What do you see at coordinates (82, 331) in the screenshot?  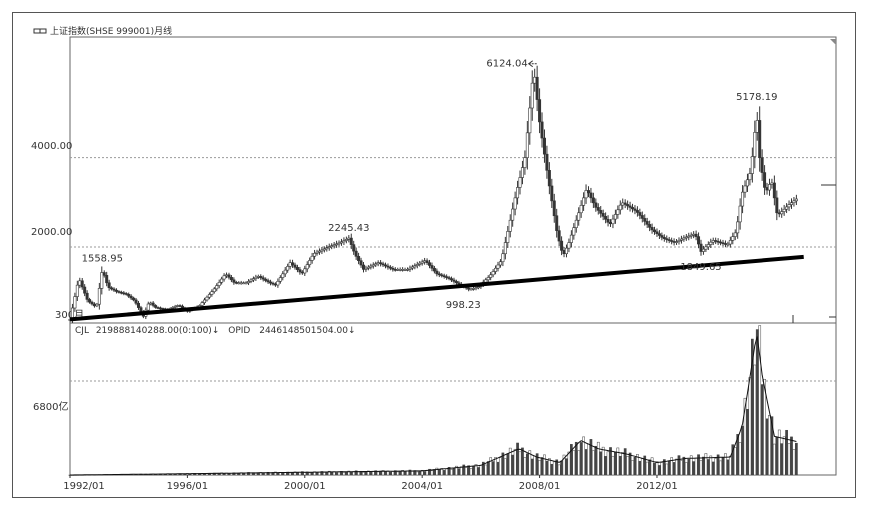 I see `legend-cjl-name: CJL` at bounding box center [82, 331].